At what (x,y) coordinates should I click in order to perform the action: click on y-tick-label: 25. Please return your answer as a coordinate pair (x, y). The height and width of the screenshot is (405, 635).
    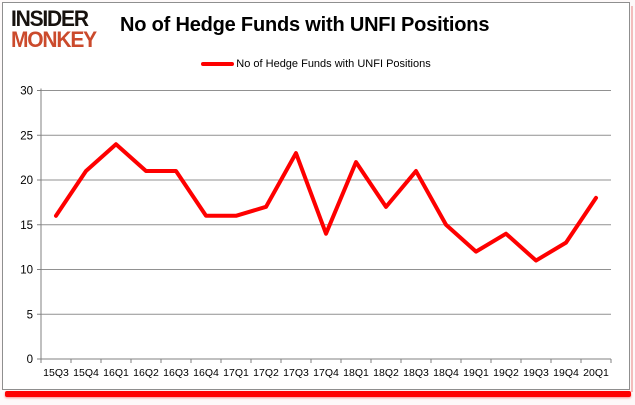
    Looking at the image, I should click on (26, 136).